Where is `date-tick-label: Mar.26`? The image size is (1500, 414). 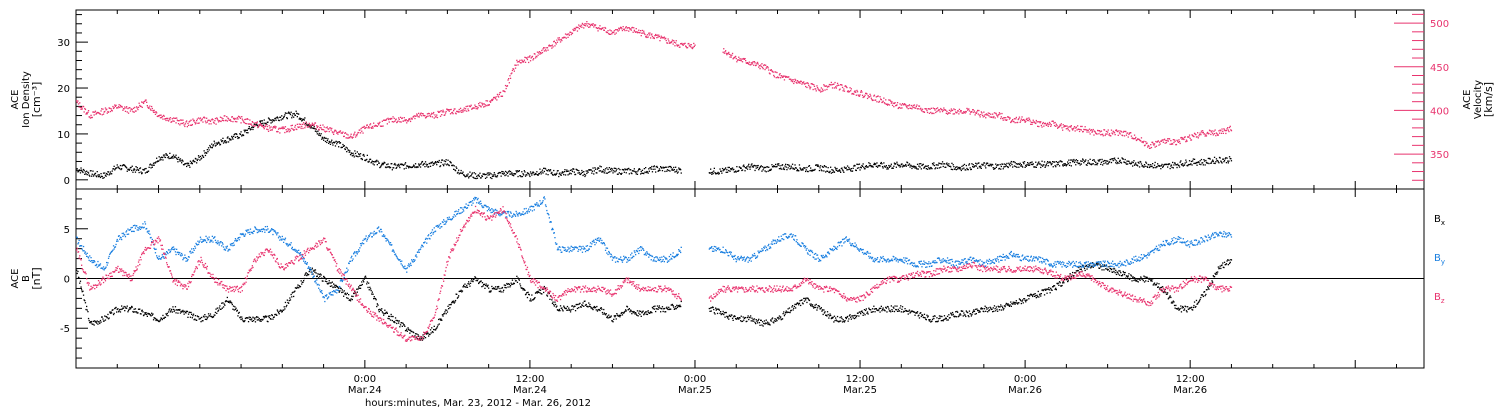 date-tick-label: Mar.26 is located at coordinates (1190, 390).